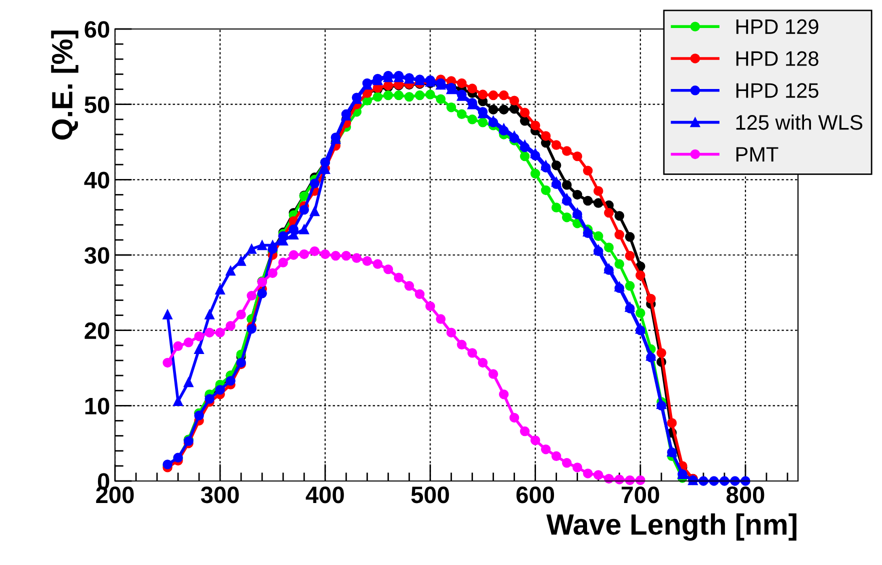 Image resolution: width=882 pixels, height=565 pixels. I want to click on x-tick-label: 500, so click(430, 495).